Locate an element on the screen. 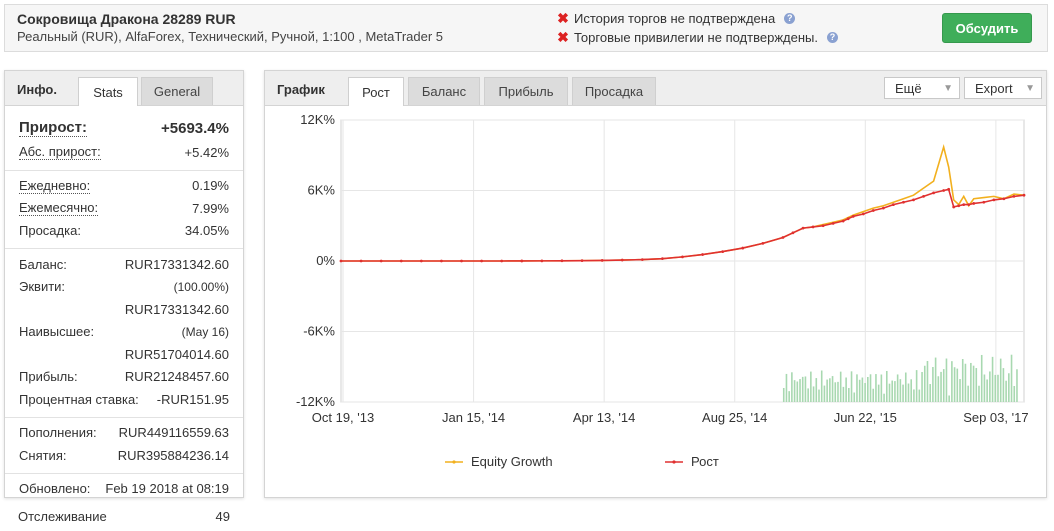  highest-date: (May 16) is located at coordinates (205, 331).